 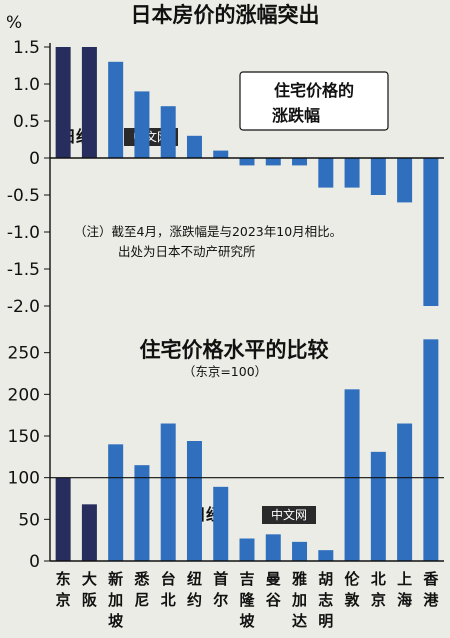 I want to click on x-category-label: 约, so click(x=194, y=600).